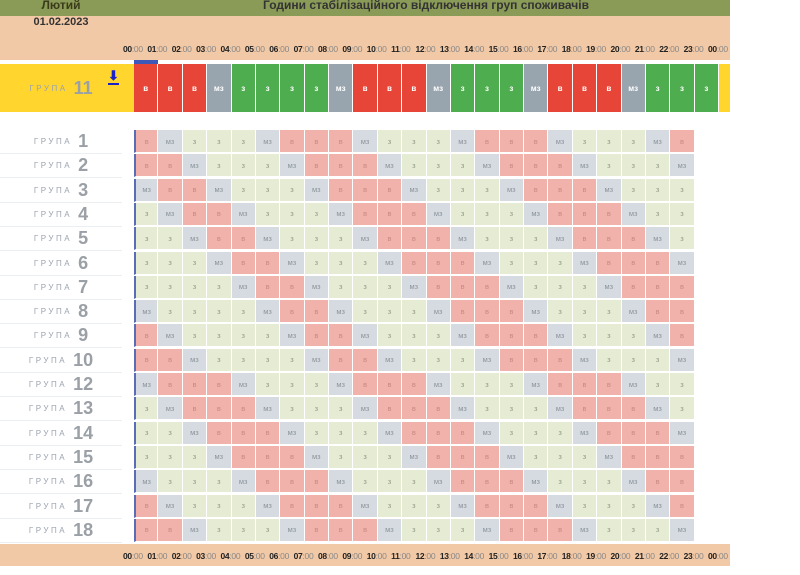  I want to click on group-label: ГРУПА 14, so click(61, 434).